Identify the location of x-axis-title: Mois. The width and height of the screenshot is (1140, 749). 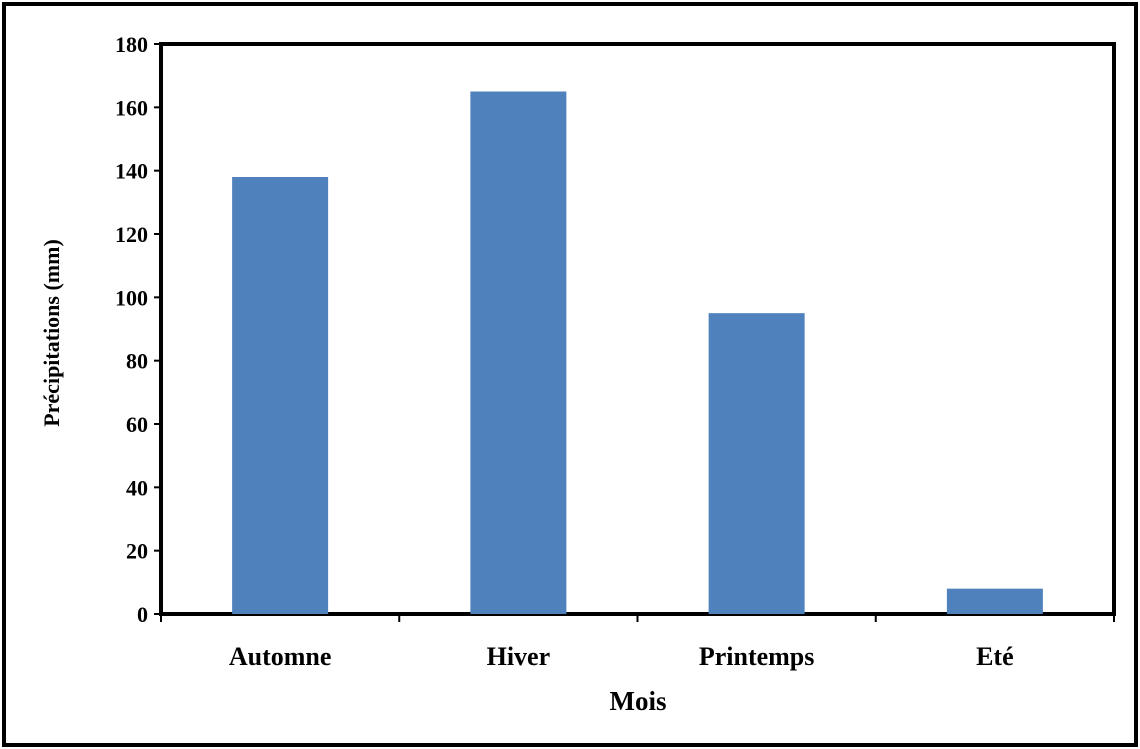
(638, 701).